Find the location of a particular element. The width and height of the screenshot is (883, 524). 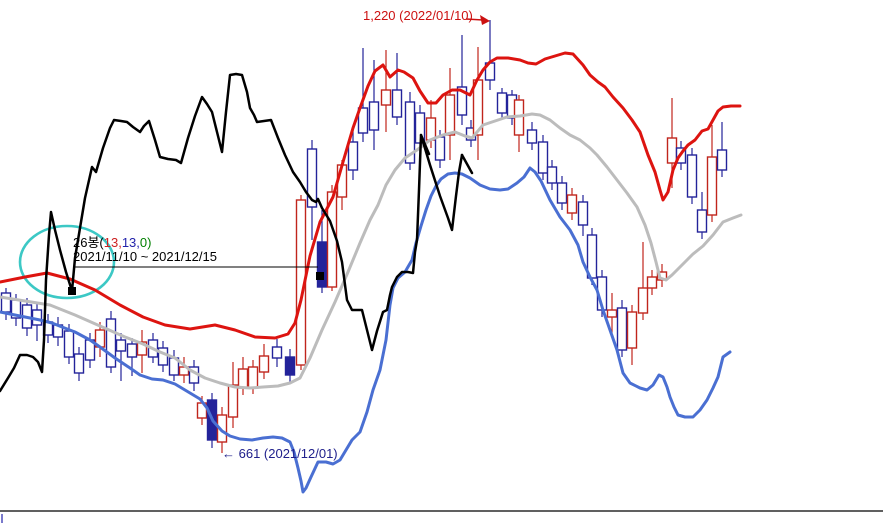

high-annotation-arrow is located at coordinates (474, 19).